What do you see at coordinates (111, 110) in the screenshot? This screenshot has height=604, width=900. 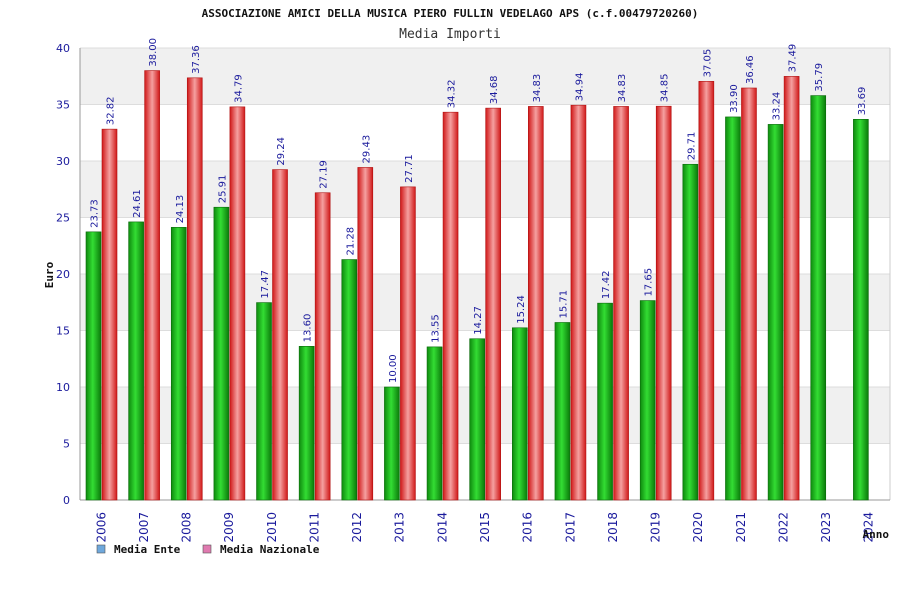 I see `value-label-nazionale: 32.82` at bounding box center [111, 110].